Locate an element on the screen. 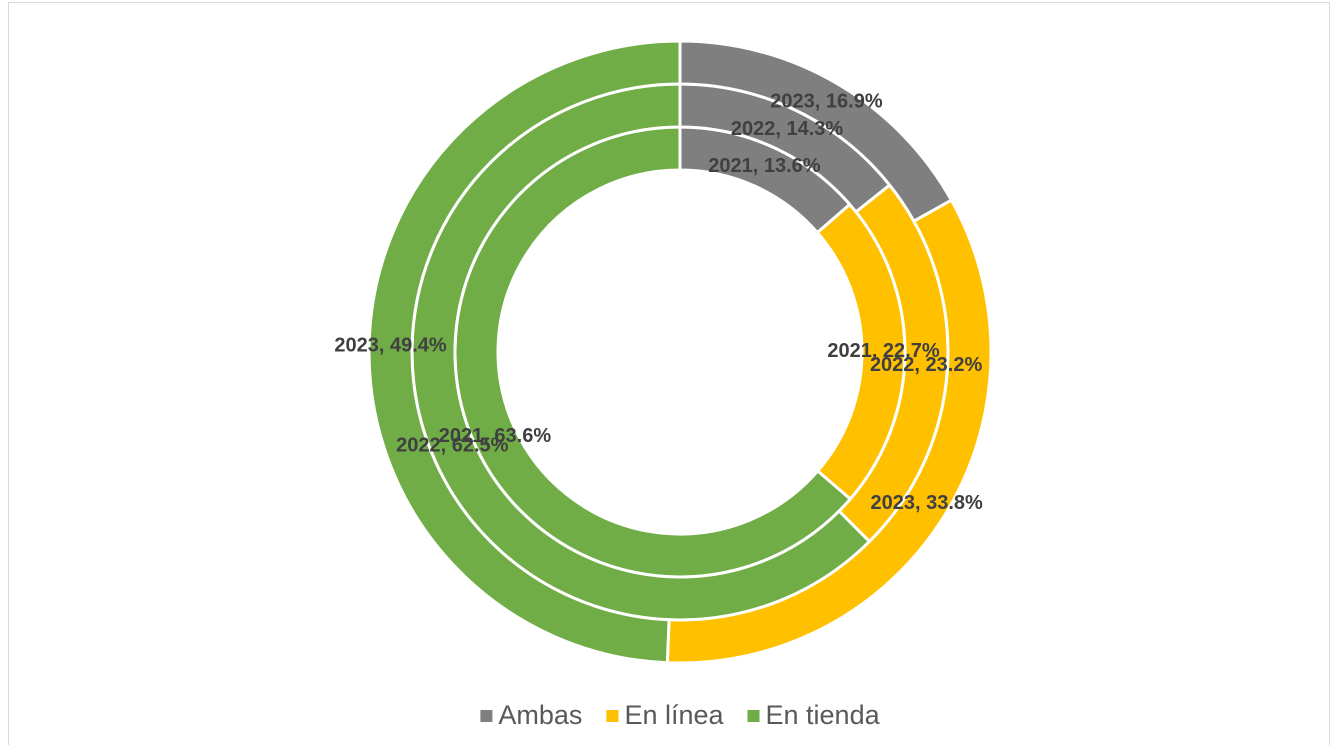 Image resolution: width=1338 pixels, height=750 pixels. data-label: 2023, 49.4% is located at coordinates (390, 345).